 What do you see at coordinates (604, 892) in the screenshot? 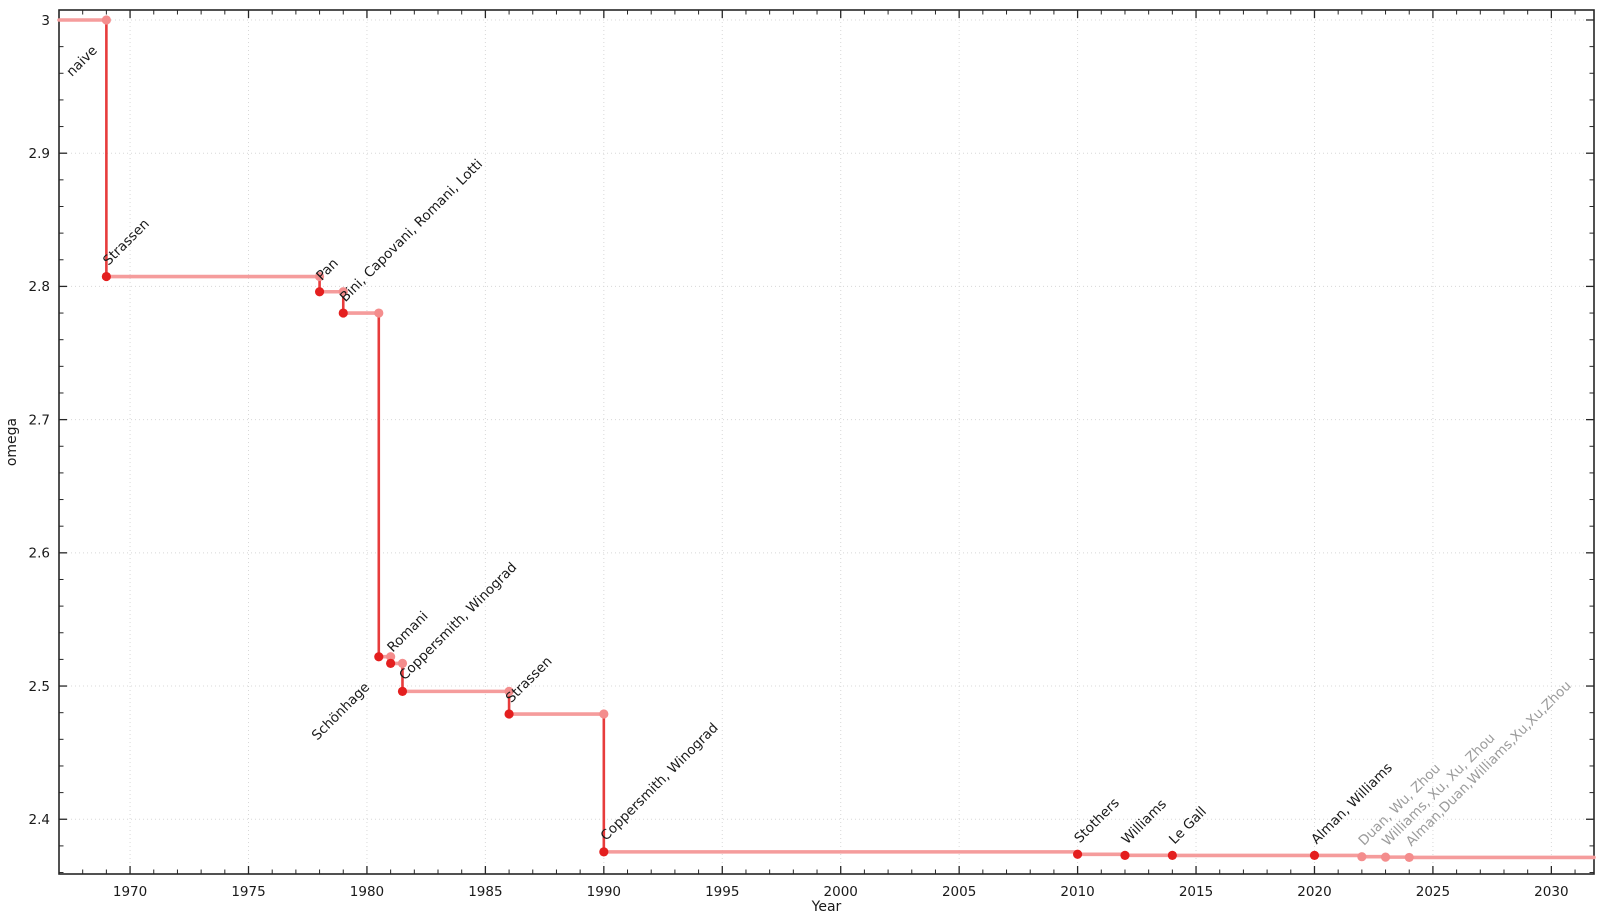
I see `x-tick-label: 1990` at bounding box center [604, 892].